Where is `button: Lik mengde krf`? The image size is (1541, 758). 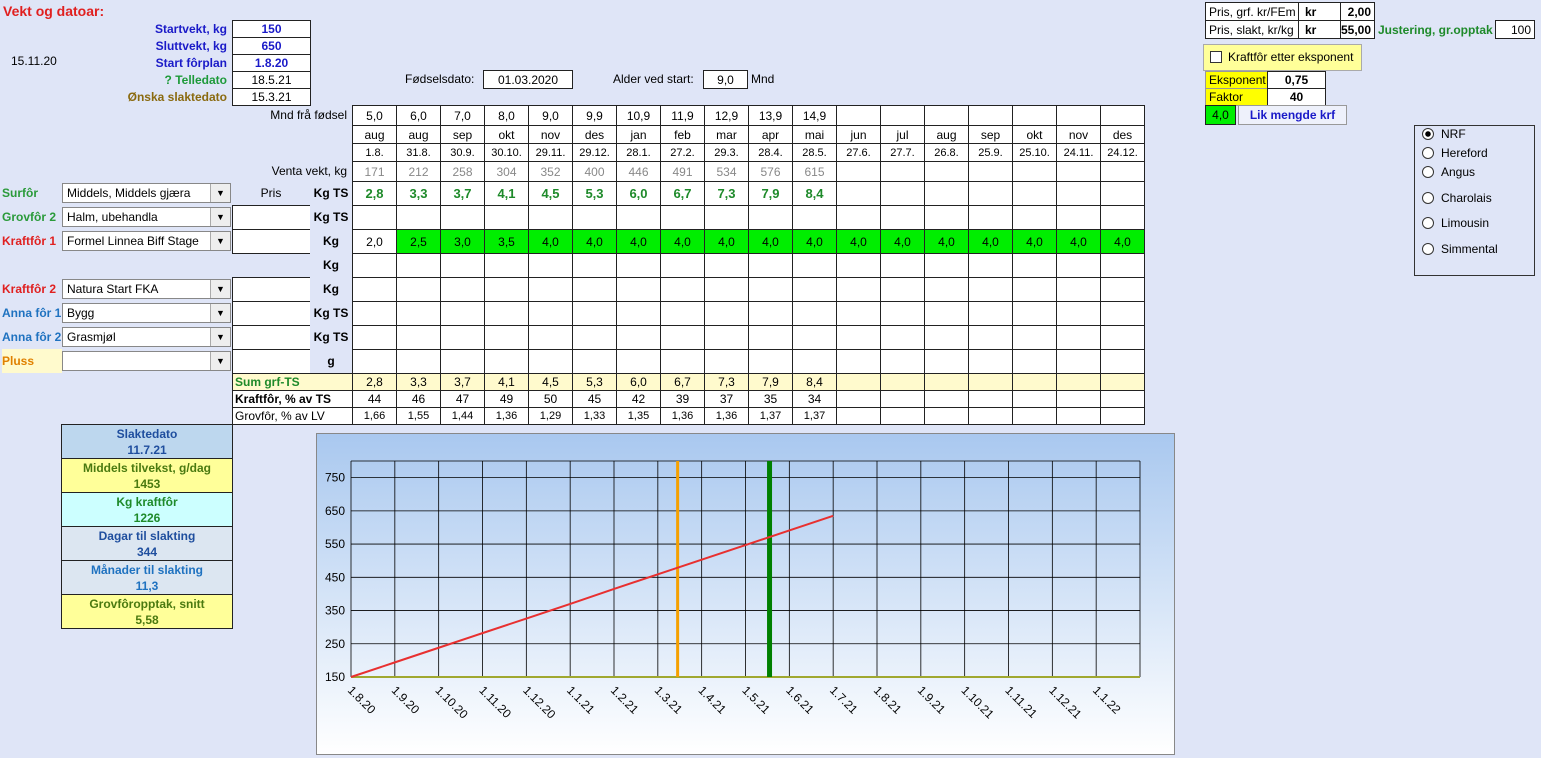 button: Lik mengde krf is located at coordinates (1292, 115).